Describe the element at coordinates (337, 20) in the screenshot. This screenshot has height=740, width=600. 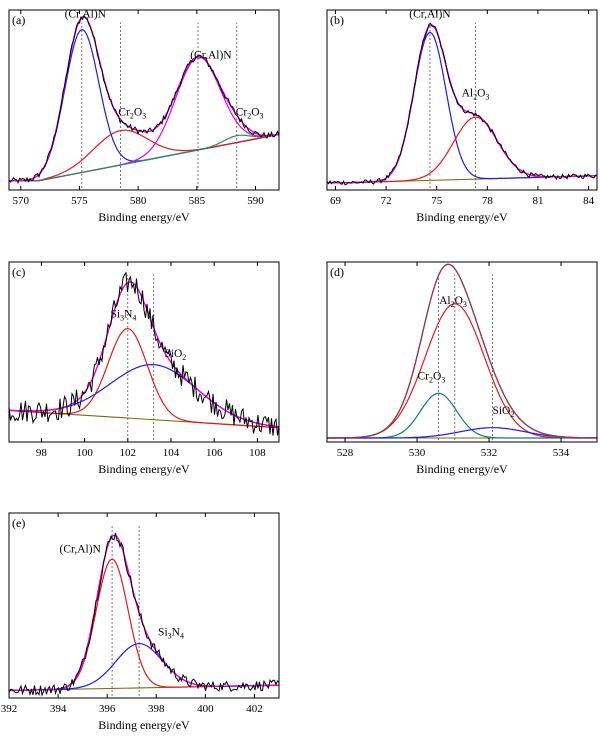
I see `panel-label: (b)` at that location.